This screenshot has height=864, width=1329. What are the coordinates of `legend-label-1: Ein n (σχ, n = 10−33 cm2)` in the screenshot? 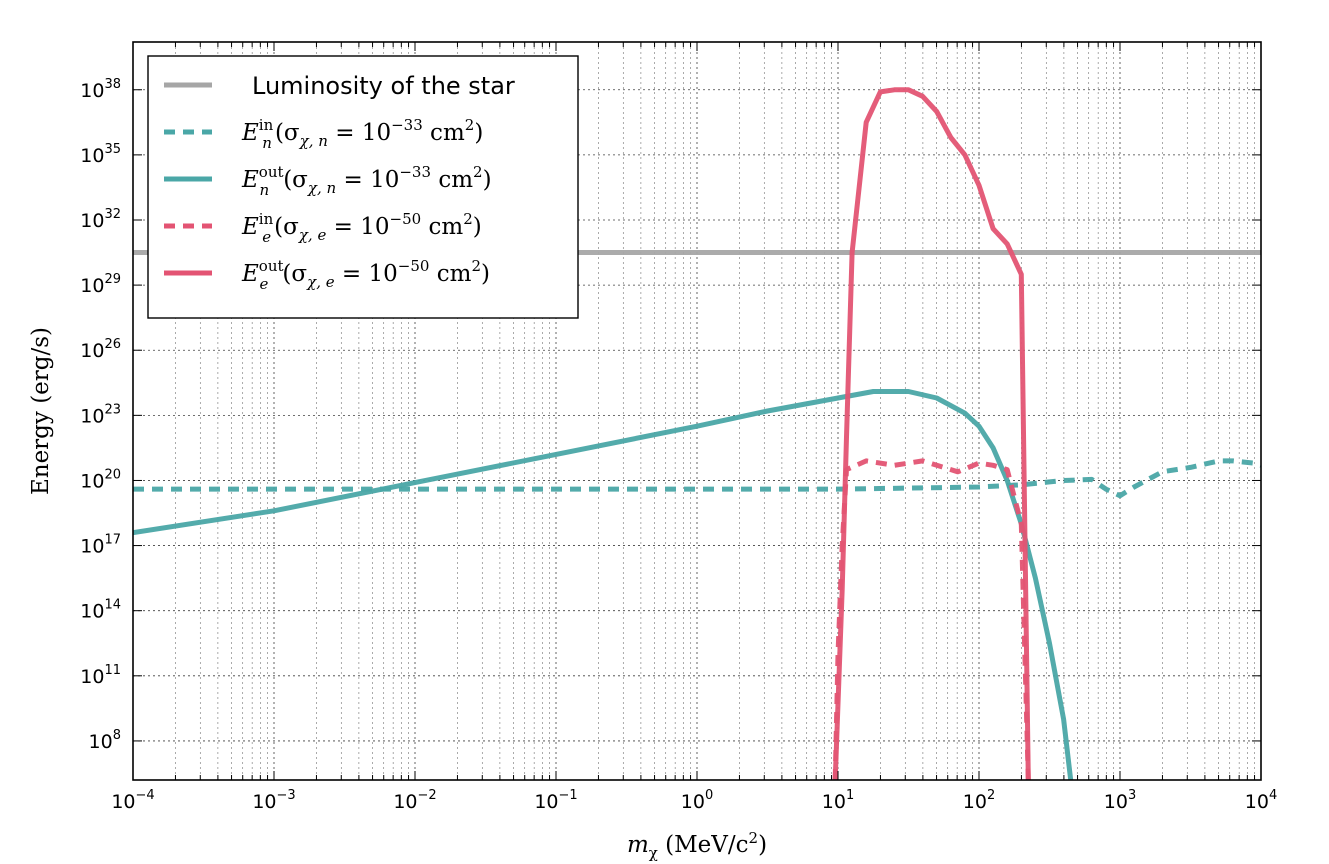 It's located at (362, 134).